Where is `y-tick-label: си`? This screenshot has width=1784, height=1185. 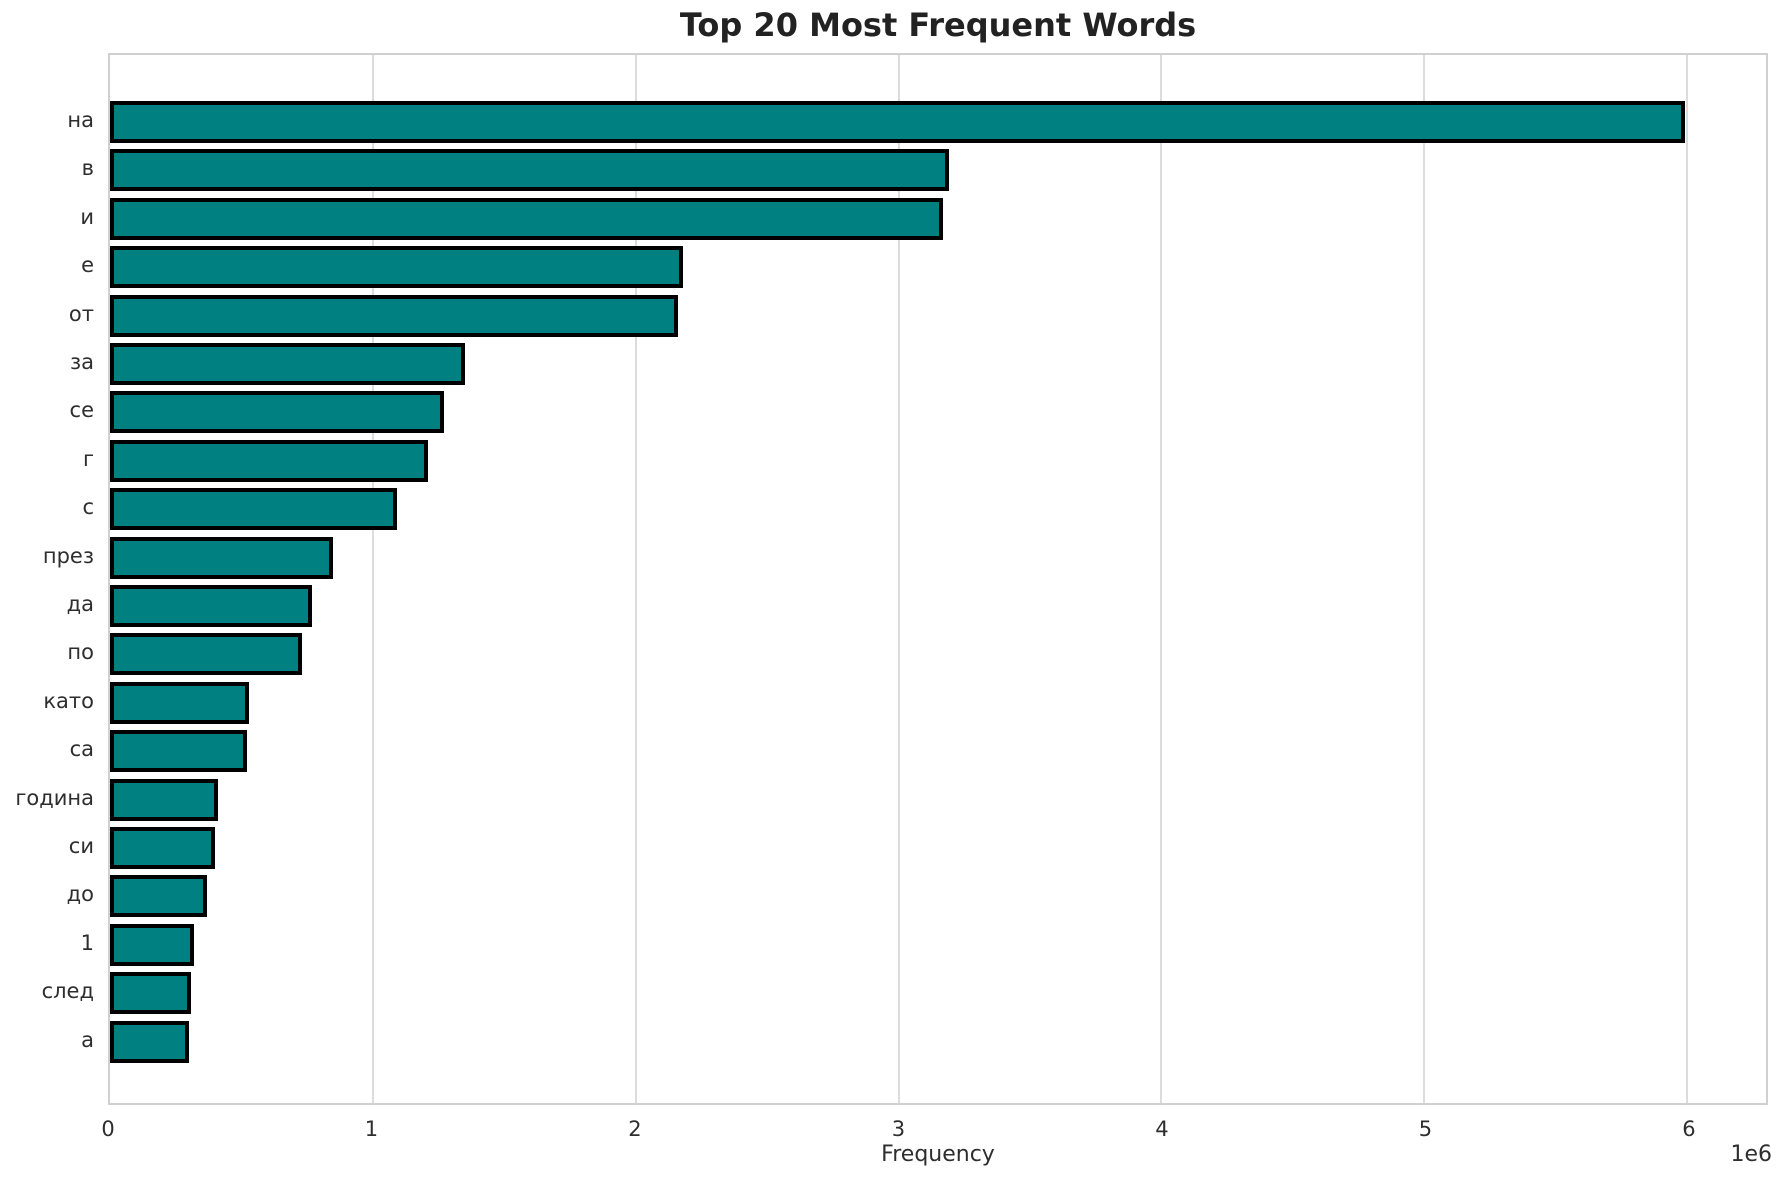 y-tick-label: си is located at coordinates (81, 846).